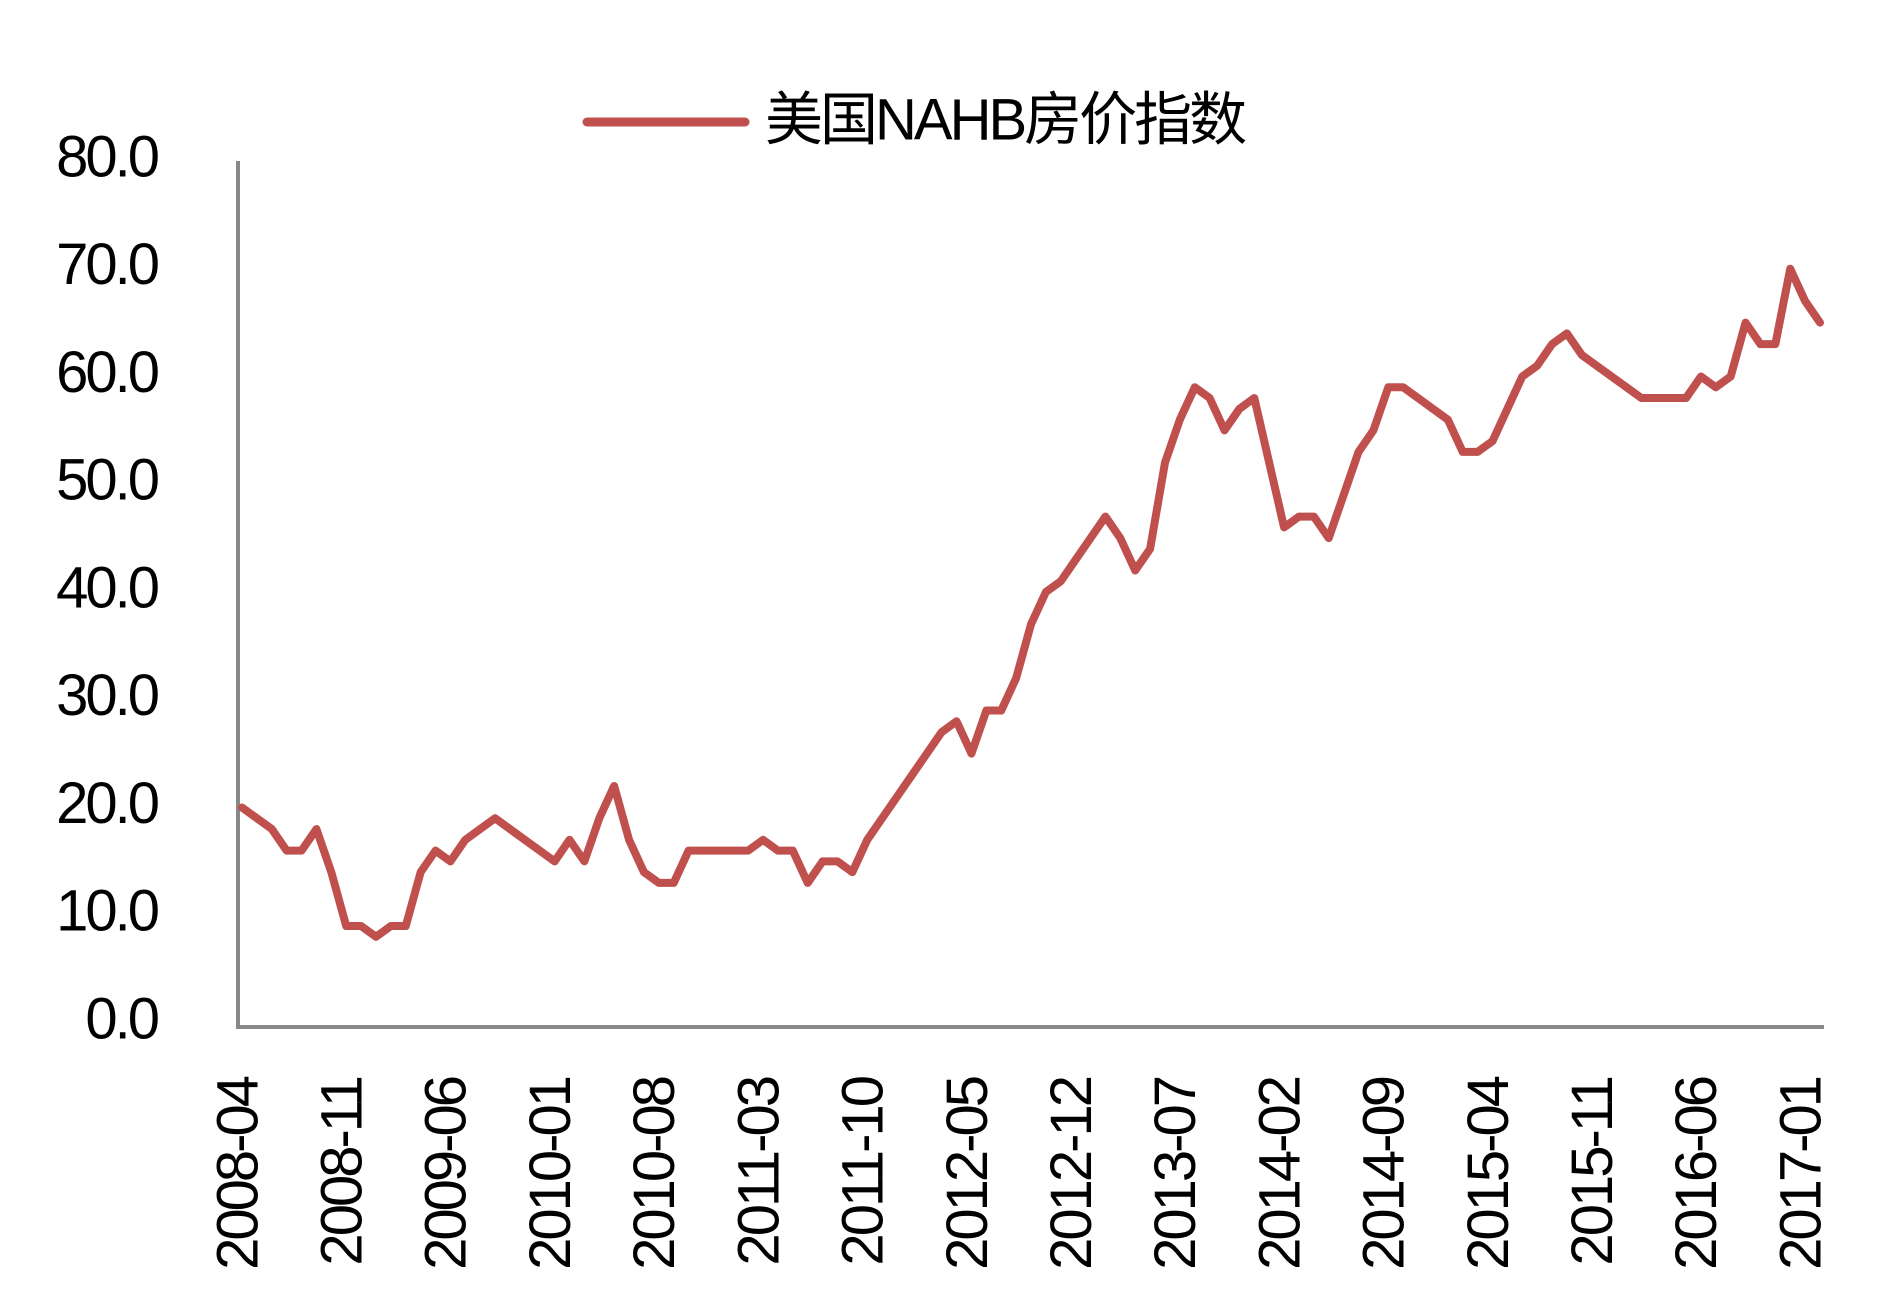 The image size is (1889, 1299). I want to click on y-tick-label: 70.0, so click(107, 264).